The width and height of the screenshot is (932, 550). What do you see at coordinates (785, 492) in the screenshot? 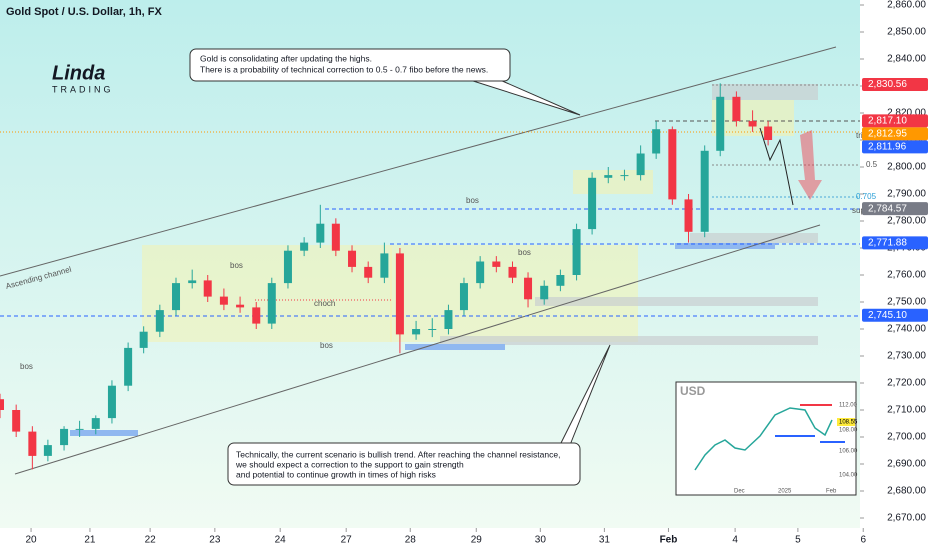
I see `inset-x-label: 2025` at bounding box center [785, 492].